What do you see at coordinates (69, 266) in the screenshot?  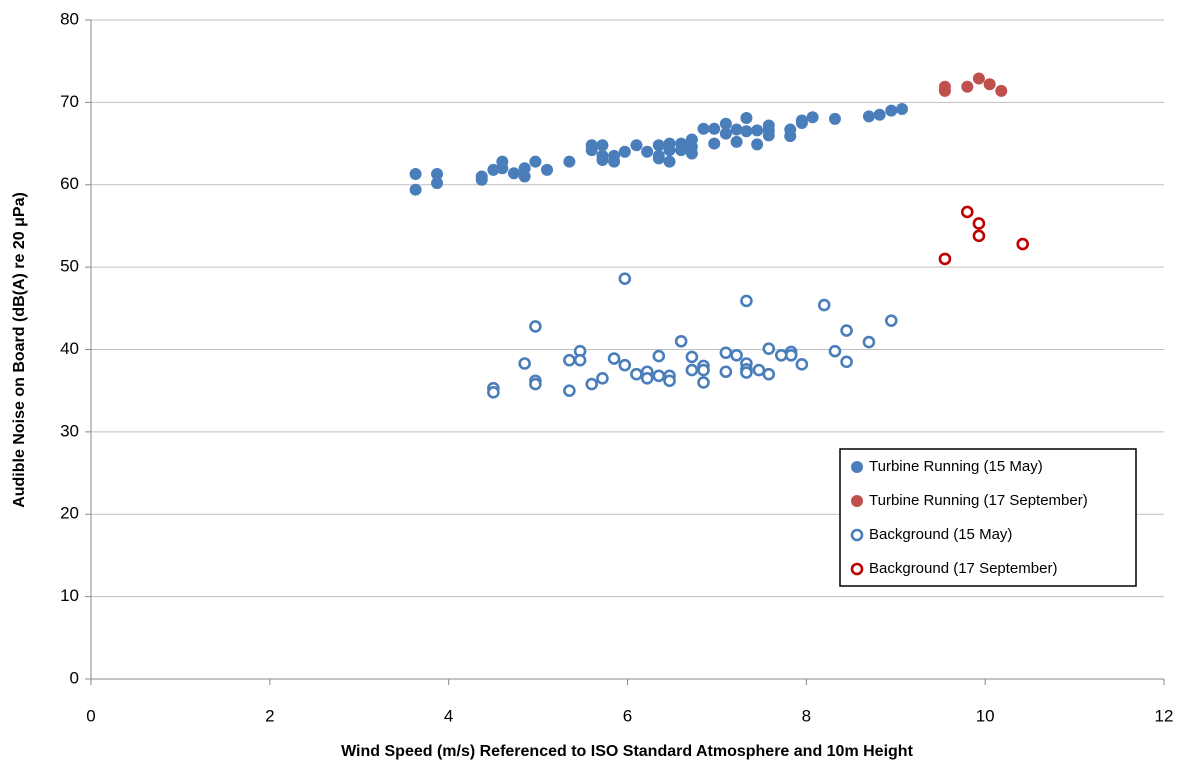 I see `y-tick-label: 50` at bounding box center [69, 266].